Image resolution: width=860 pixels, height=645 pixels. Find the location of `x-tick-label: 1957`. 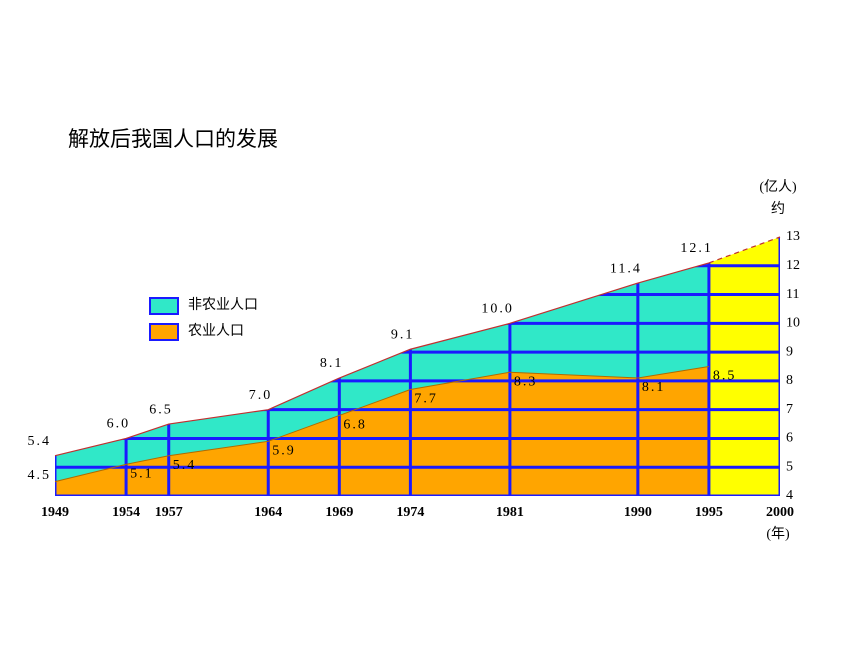

x-tick-label: 1957 is located at coordinates (169, 512).